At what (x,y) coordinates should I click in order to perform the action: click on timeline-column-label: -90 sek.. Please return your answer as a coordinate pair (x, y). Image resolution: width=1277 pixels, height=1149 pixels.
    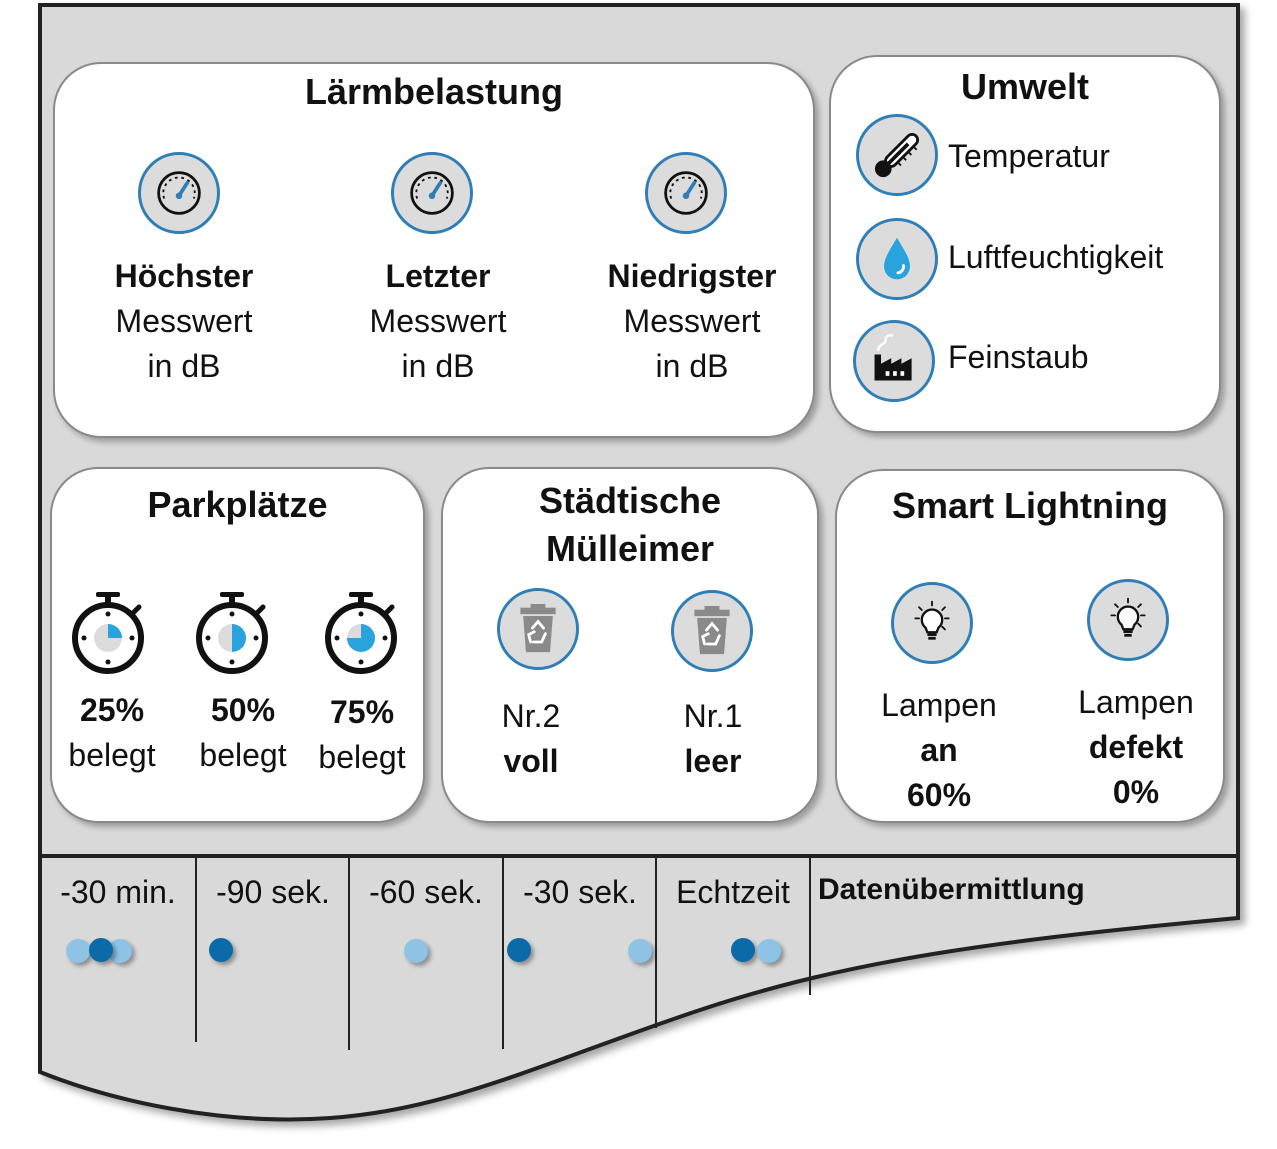
    Looking at the image, I should click on (273, 892).